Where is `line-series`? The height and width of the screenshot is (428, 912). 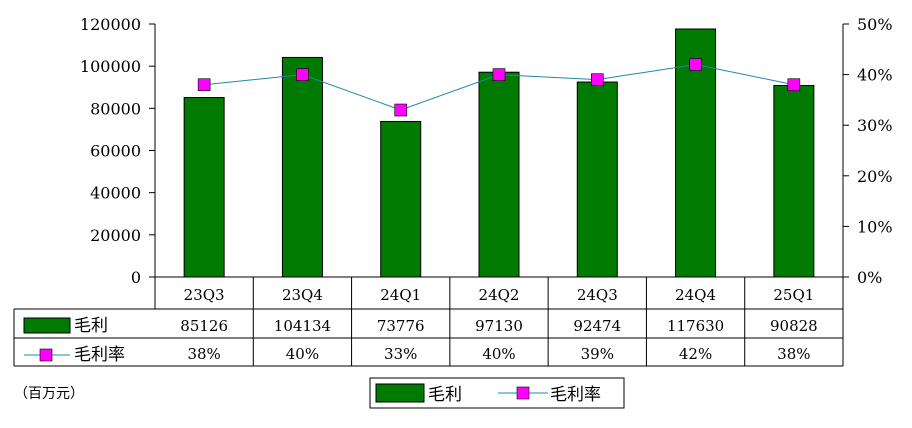
line-series is located at coordinates (499, 87).